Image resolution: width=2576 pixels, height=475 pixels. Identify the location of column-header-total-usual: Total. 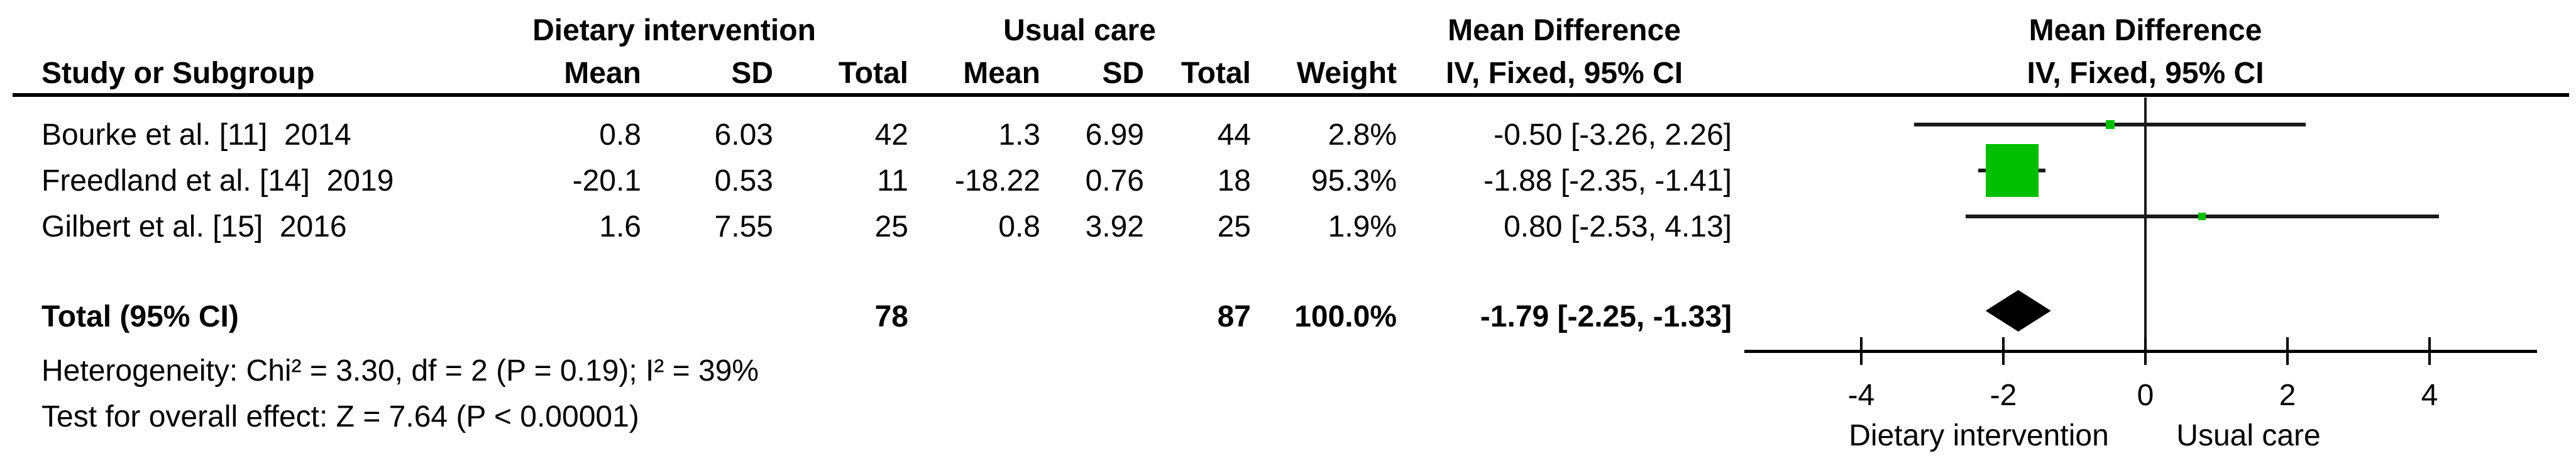
(1216, 73).